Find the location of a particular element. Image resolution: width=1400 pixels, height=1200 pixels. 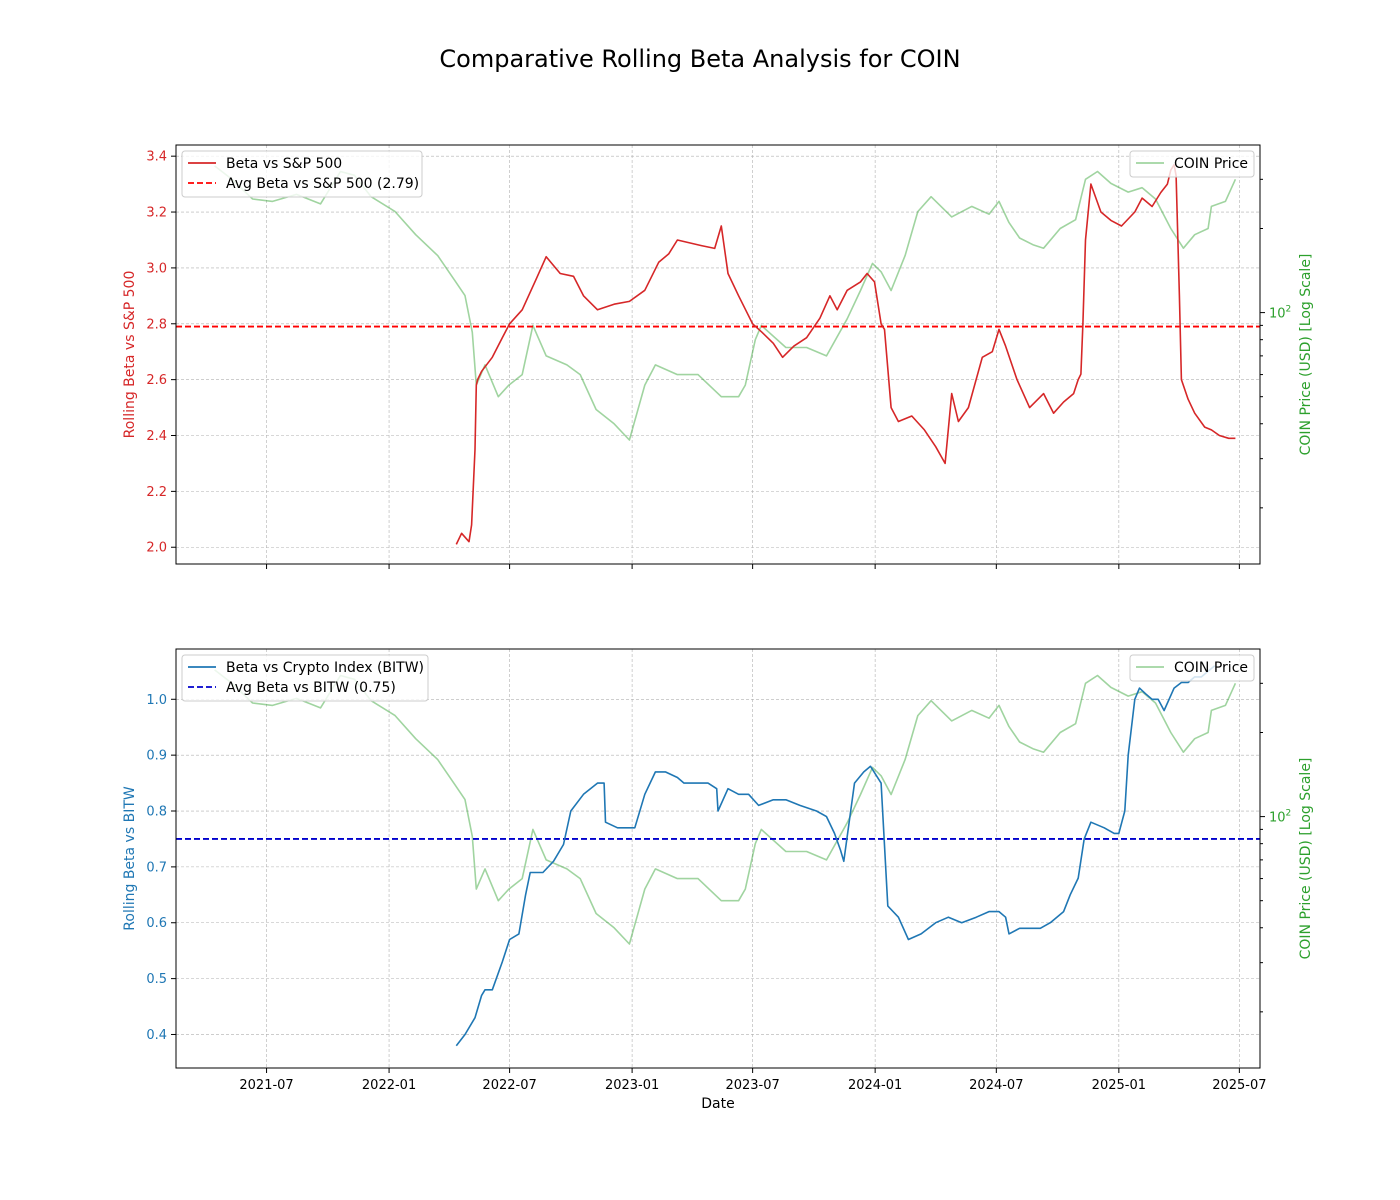

x-tick-label: 2023-07 is located at coordinates (752, 1085).